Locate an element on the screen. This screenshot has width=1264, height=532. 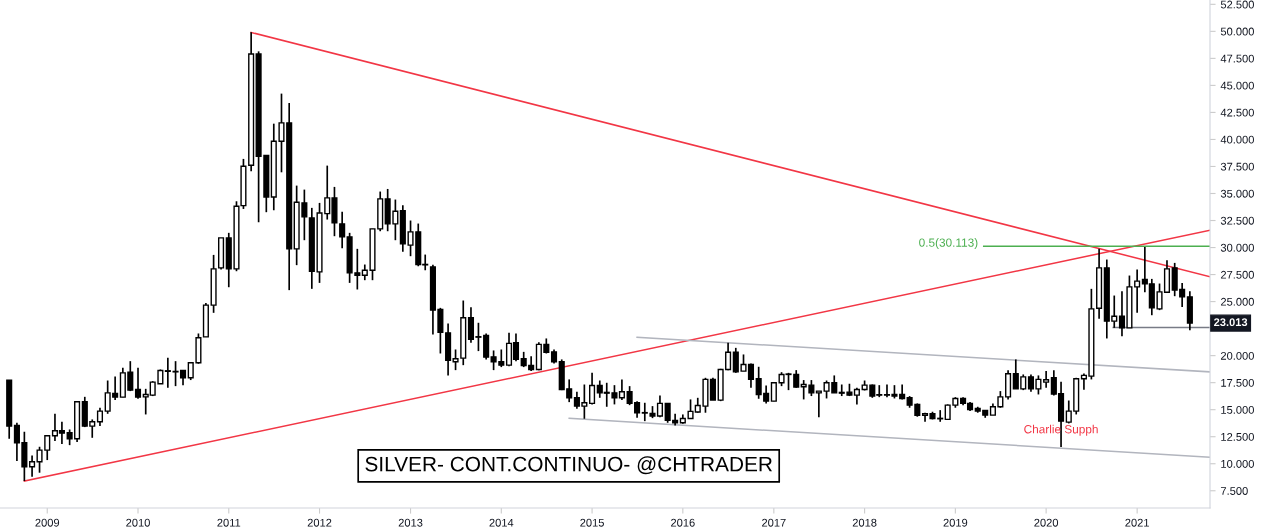
text: 23.013 is located at coordinates (1231, 322).